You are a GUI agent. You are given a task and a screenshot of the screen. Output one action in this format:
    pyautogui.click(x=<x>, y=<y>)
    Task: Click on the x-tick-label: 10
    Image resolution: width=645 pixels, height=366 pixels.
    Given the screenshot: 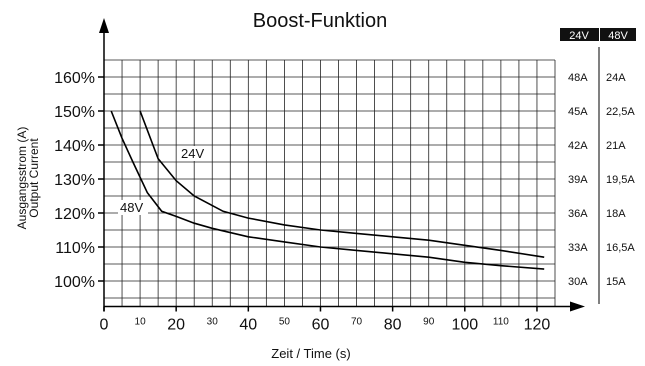 What is the action you would take?
    pyautogui.click(x=141, y=322)
    